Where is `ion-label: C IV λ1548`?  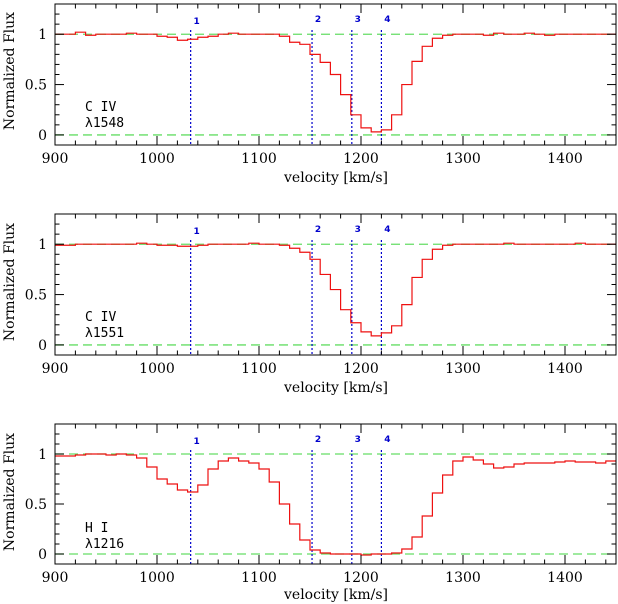 ion-label: C IV λ1548 is located at coordinates (104, 115).